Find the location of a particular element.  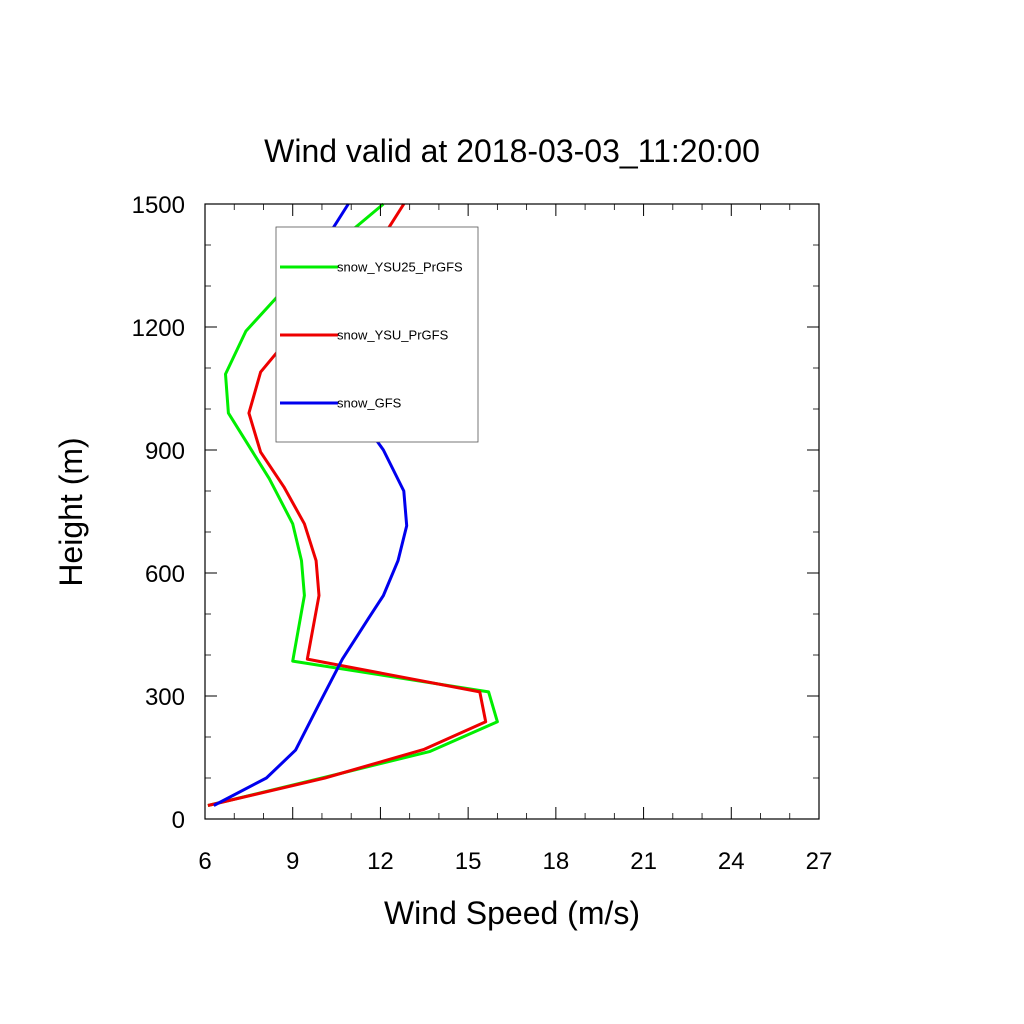

y-tick-label: 600 is located at coordinates (165, 574).